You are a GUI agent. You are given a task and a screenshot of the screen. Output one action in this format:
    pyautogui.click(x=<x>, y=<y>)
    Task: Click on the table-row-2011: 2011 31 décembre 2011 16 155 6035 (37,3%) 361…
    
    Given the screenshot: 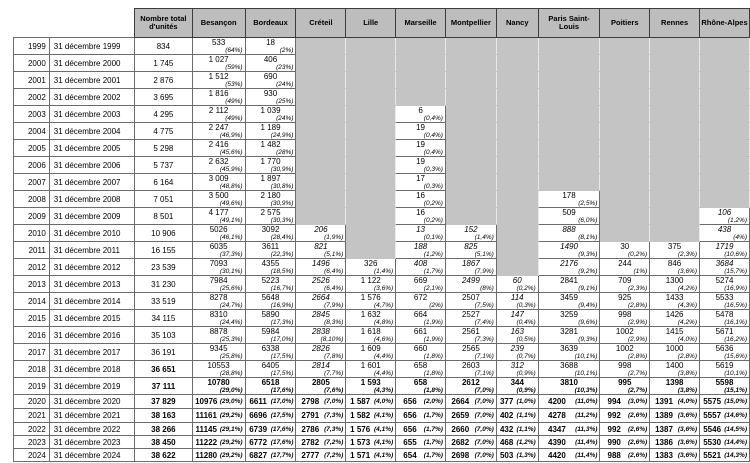 What is the action you would take?
    pyautogui.click(x=381, y=250)
    